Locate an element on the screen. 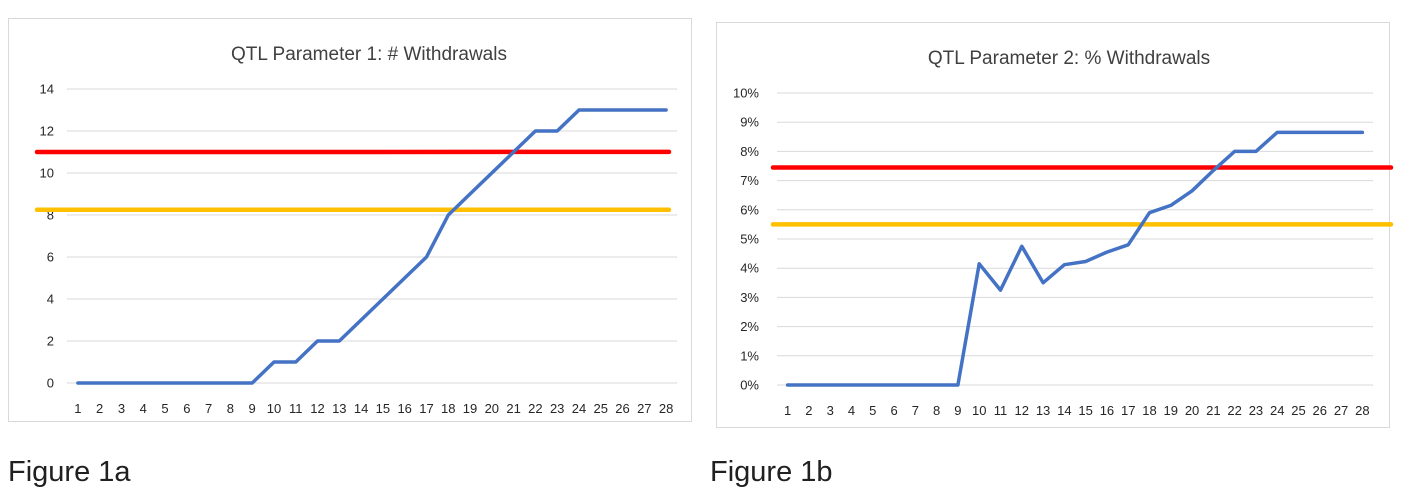  chart-1-x-tick-label: 12 is located at coordinates (1022, 410).